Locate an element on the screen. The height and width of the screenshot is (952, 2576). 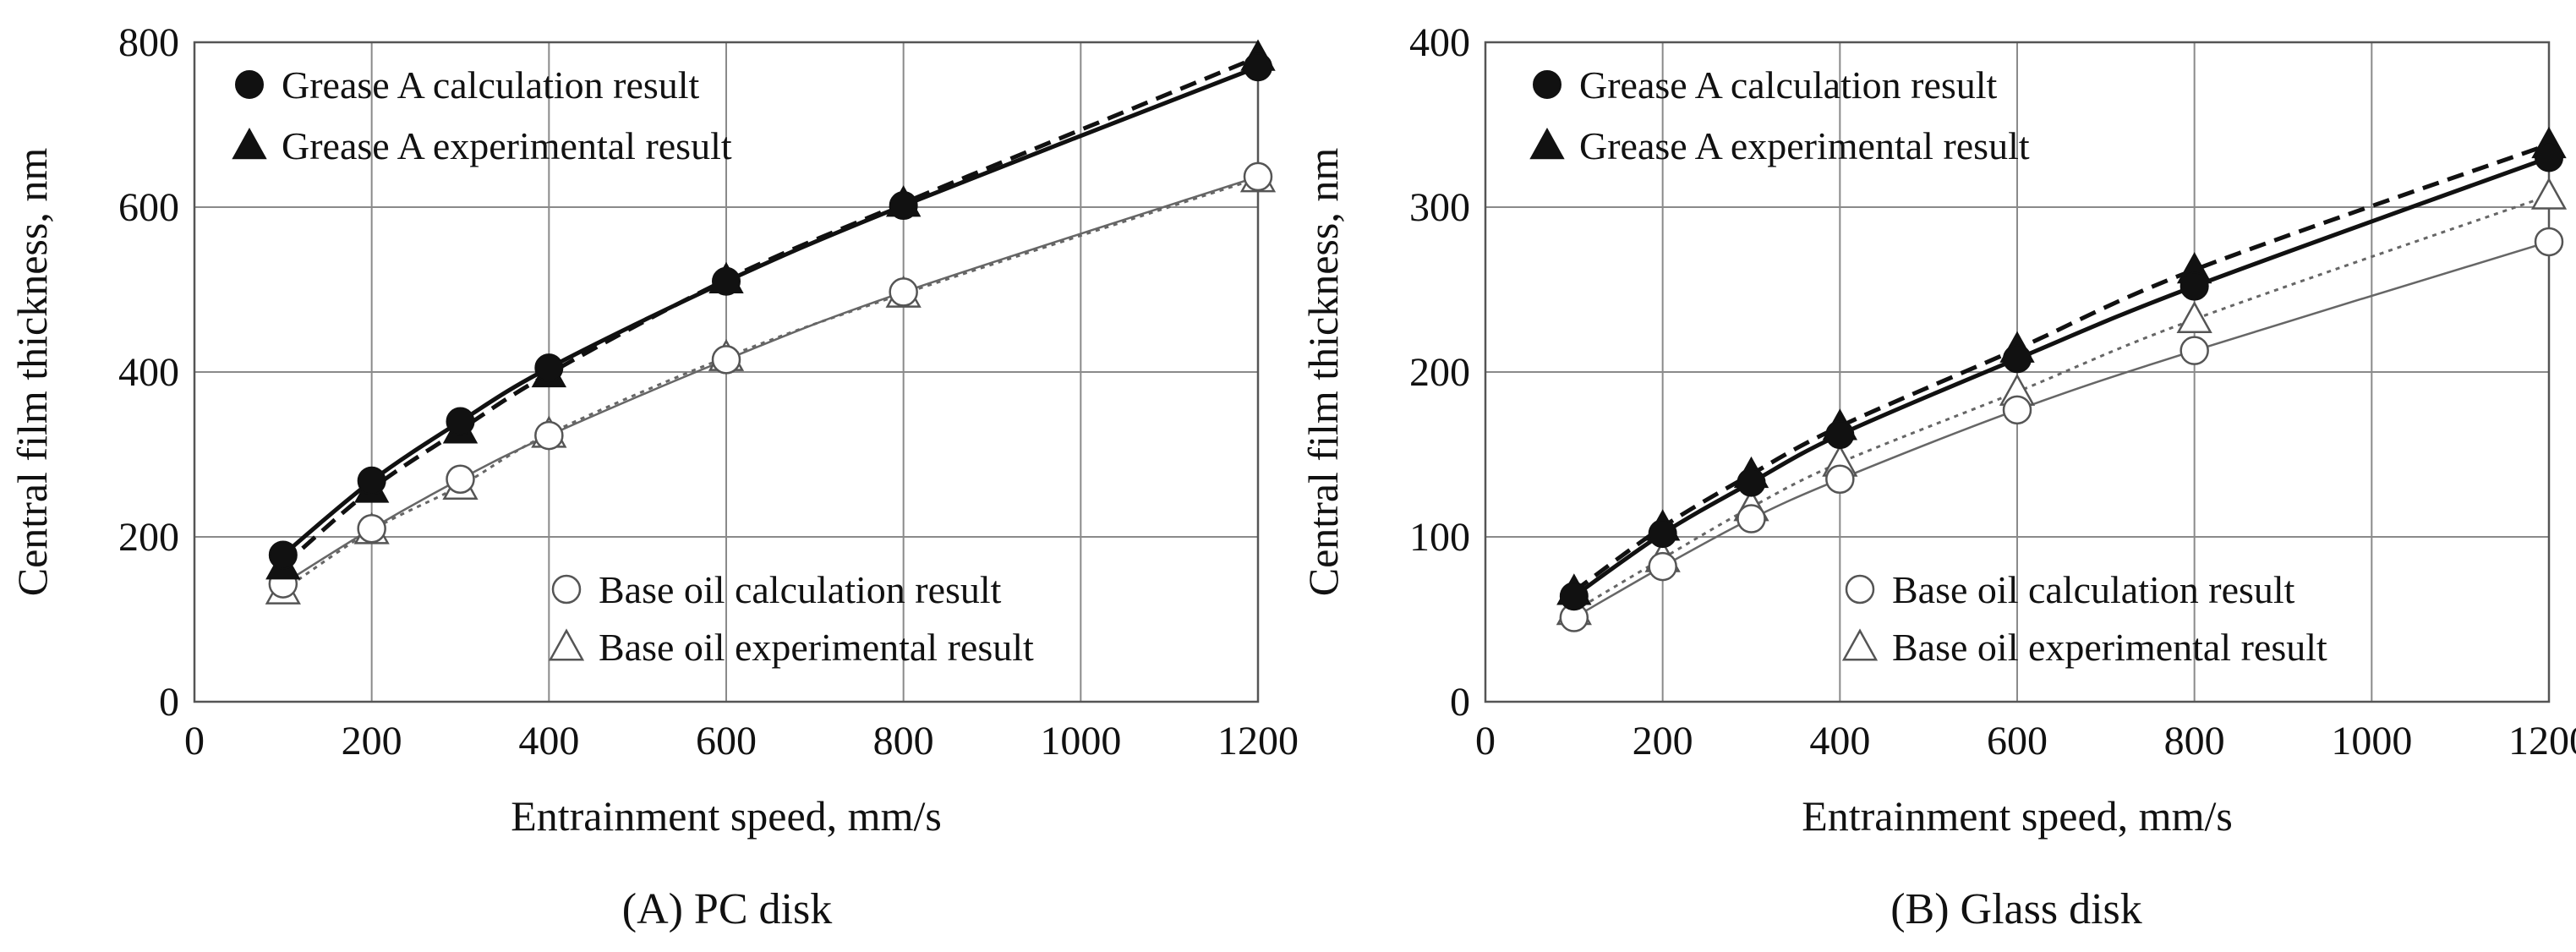
panel-caption: (A) PC disk is located at coordinates (727, 909).